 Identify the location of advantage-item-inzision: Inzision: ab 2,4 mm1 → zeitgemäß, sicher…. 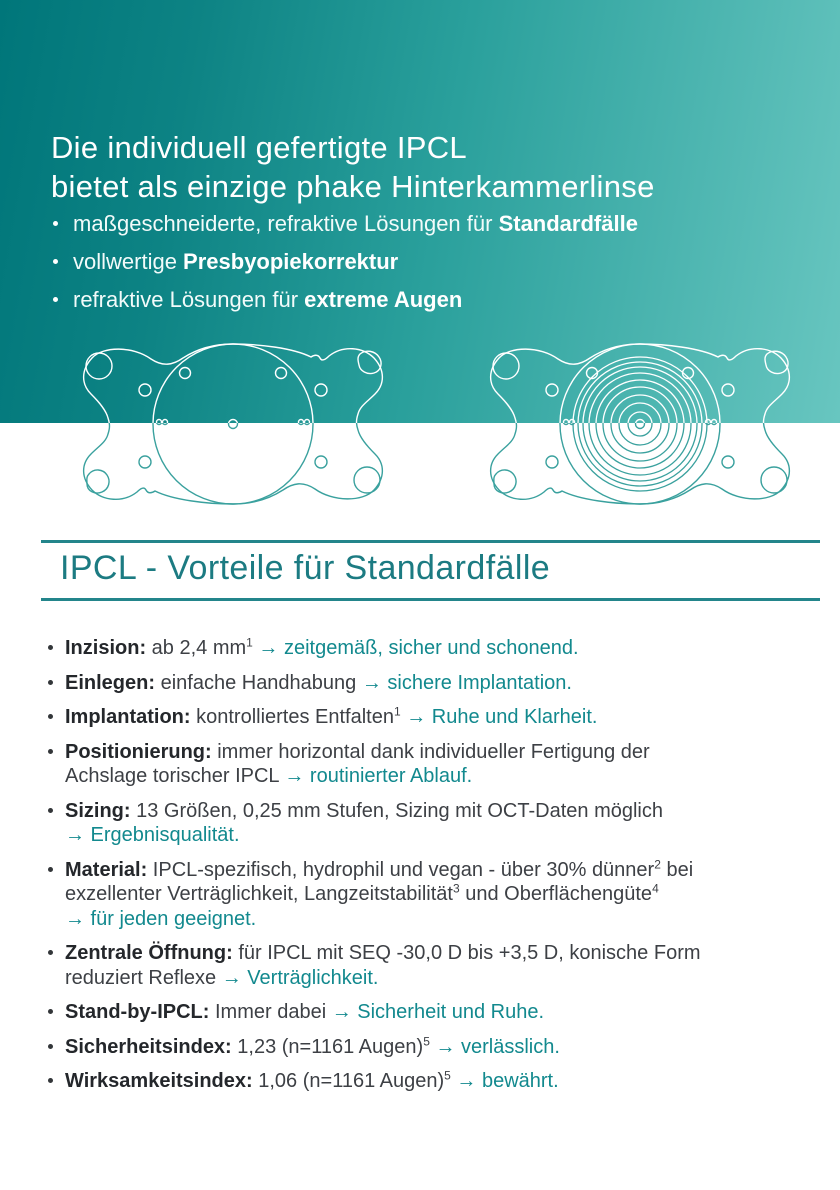
(434, 648).